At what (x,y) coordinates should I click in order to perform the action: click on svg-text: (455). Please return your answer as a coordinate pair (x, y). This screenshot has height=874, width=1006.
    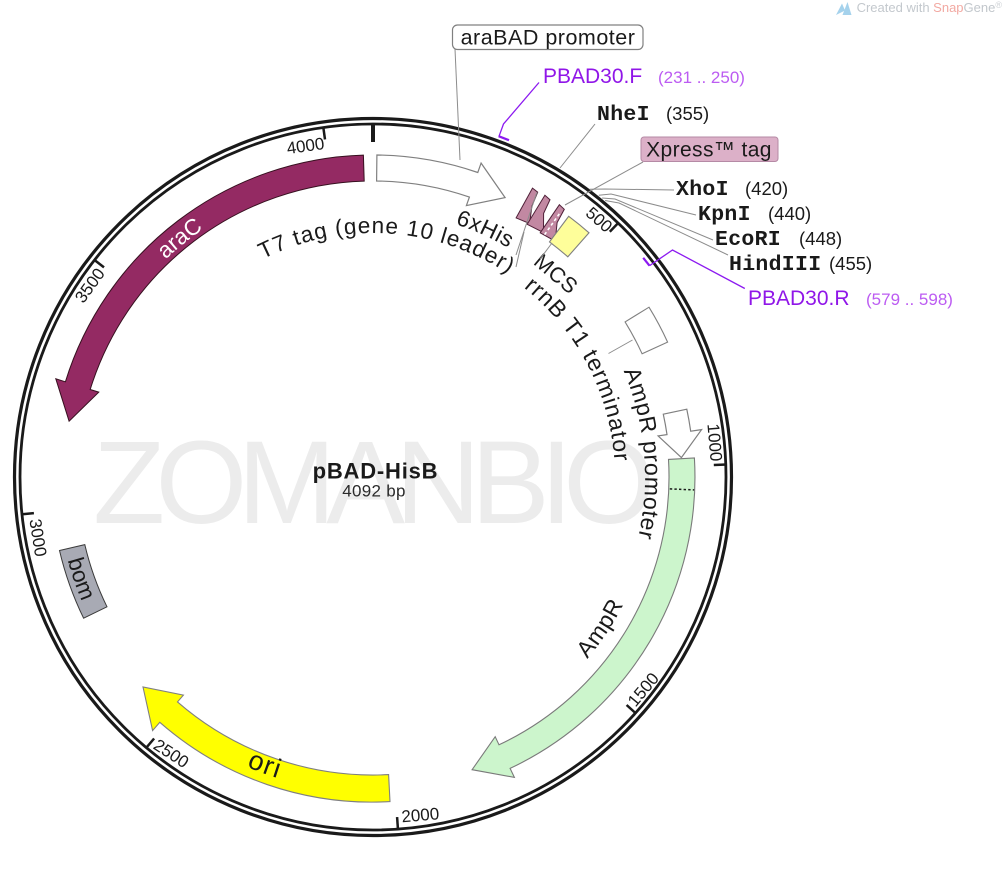
    Looking at the image, I should click on (850, 263).